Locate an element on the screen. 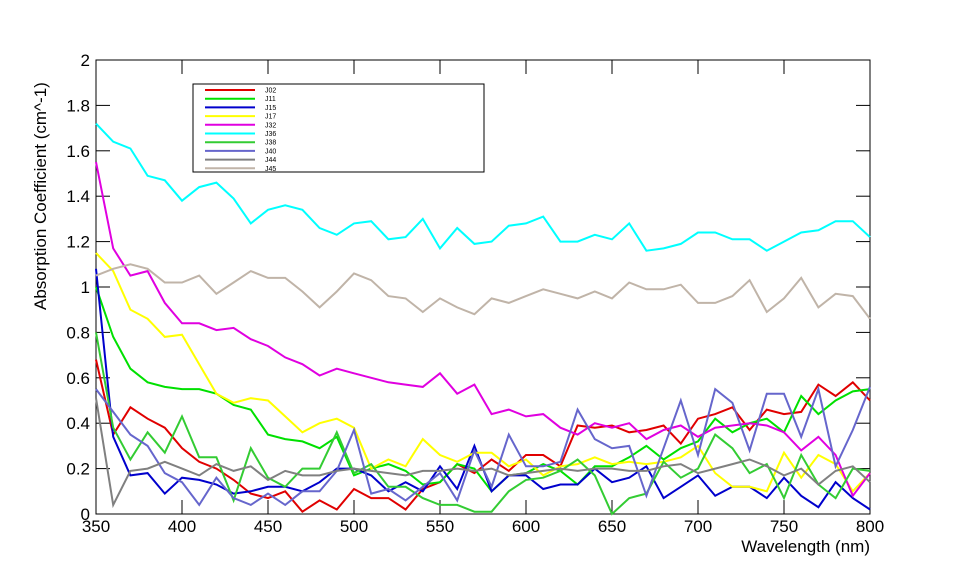 This screenshot has height=573, width=968. legend-label: J02 is located at coordinates (270, 91).